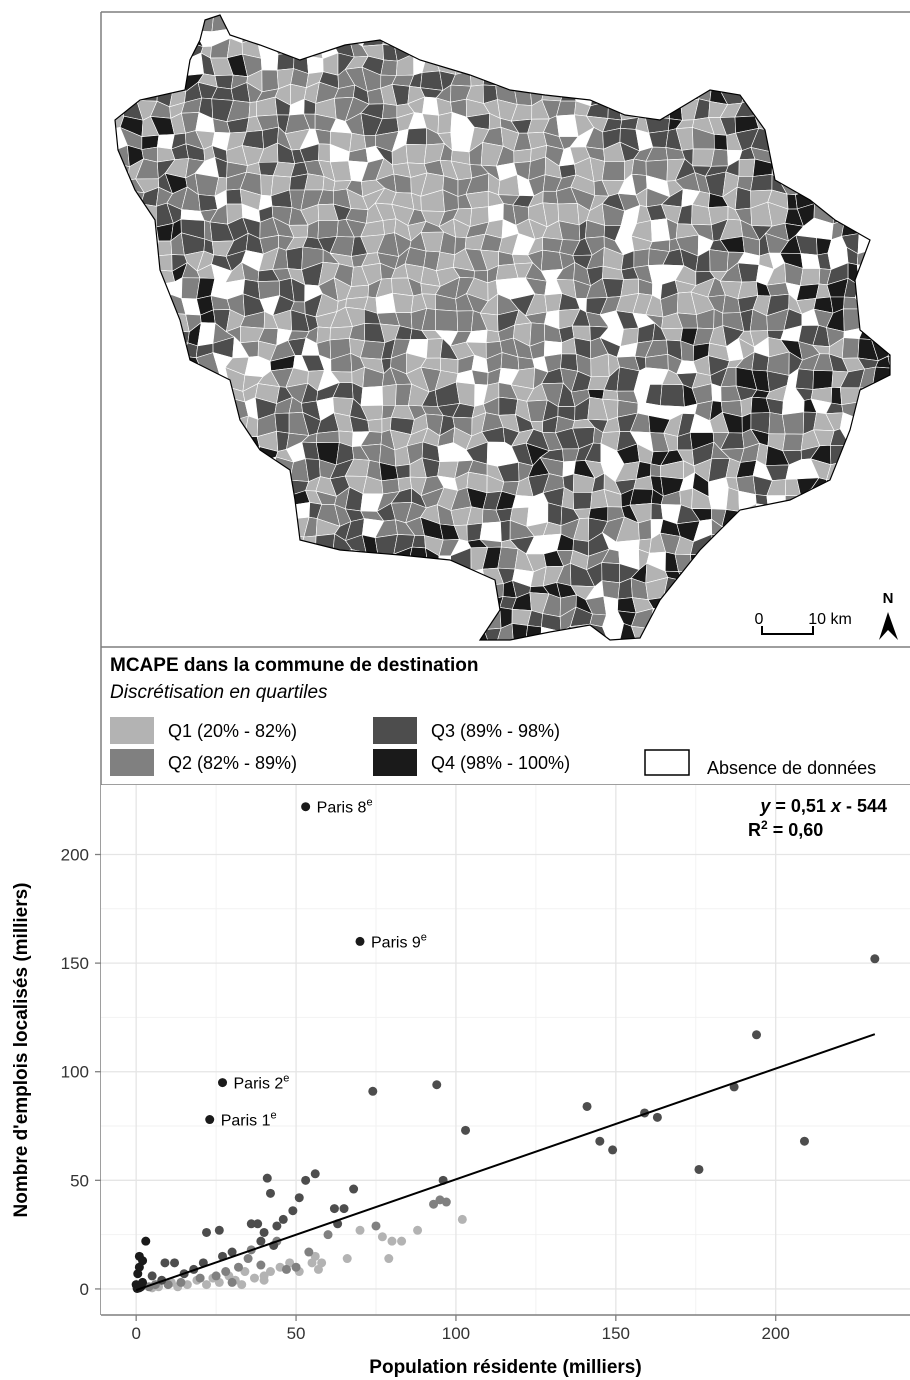  I want to click on y-tick-label: 0, so click(84, 1289).